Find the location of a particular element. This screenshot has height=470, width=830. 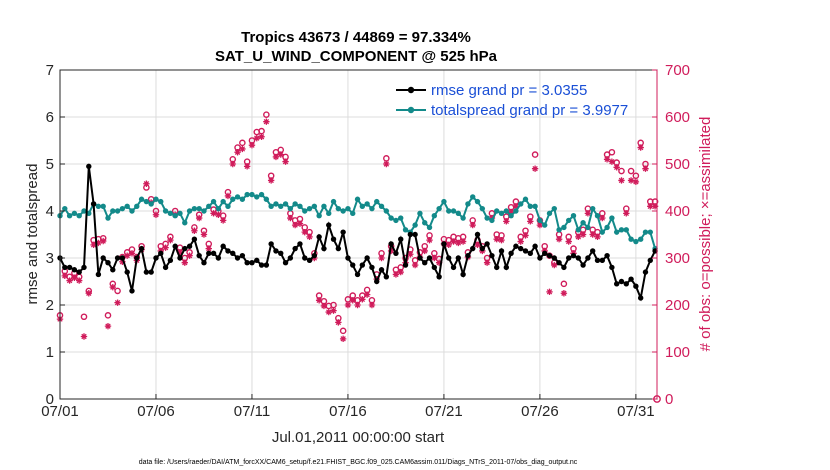

x-axis-label: Jul.01,2011 00:00:00 start is located at coordinates (358, 437).